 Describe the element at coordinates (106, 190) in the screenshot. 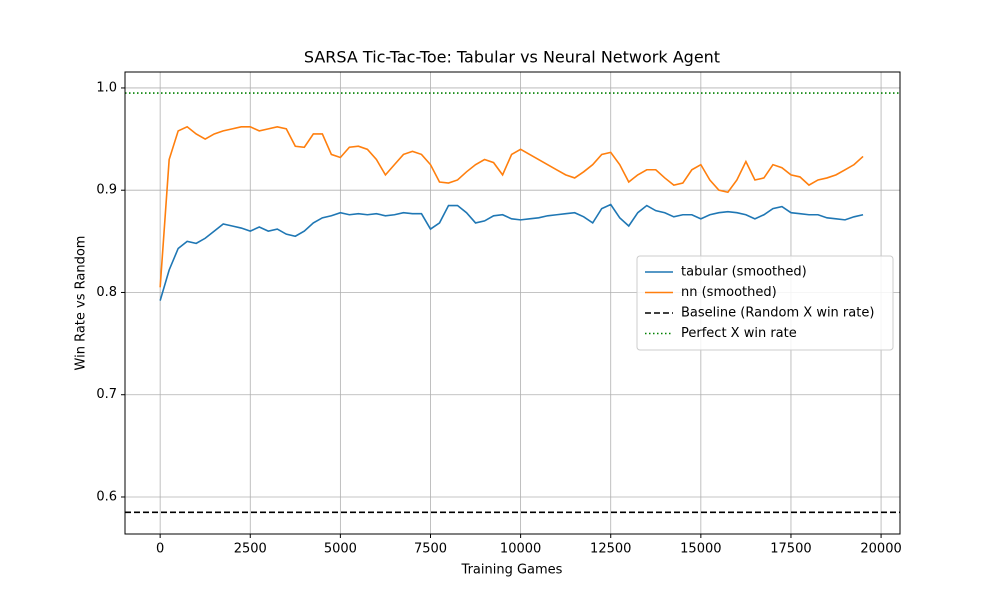

I see `y-tick-label: 0.9` at that location.